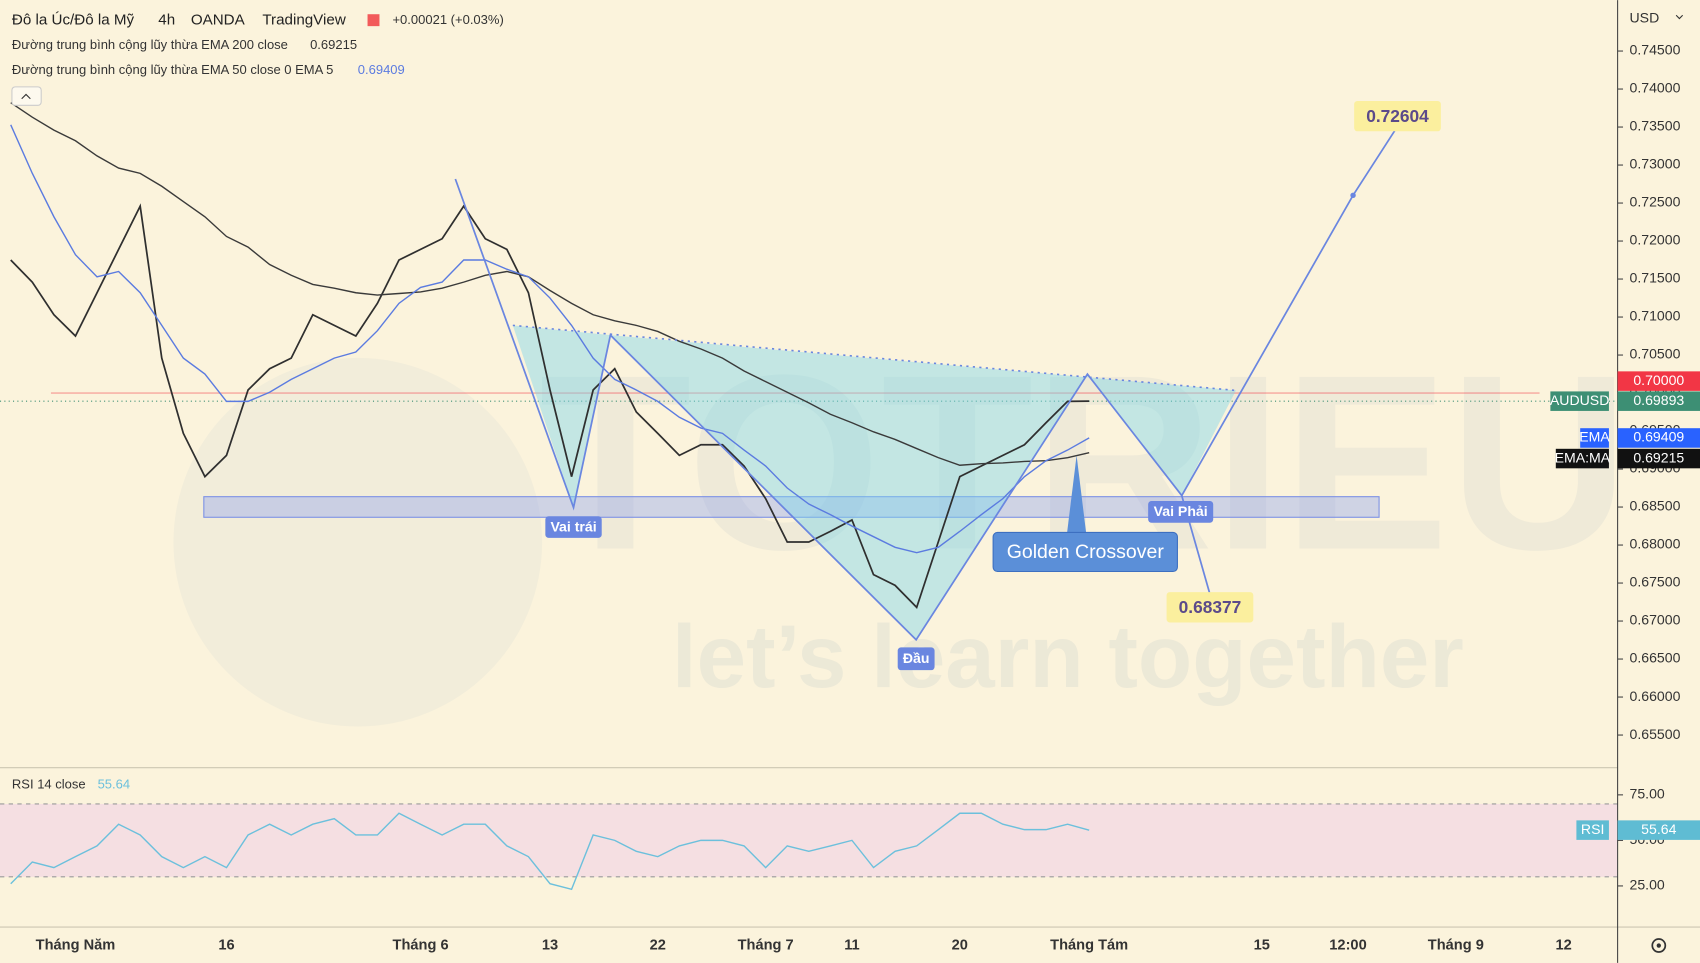  What do you see at coordinates (1655, 544) in the screenshot?
I see `y-tick-label: 0.68000` at bounding box center [1655, 544].